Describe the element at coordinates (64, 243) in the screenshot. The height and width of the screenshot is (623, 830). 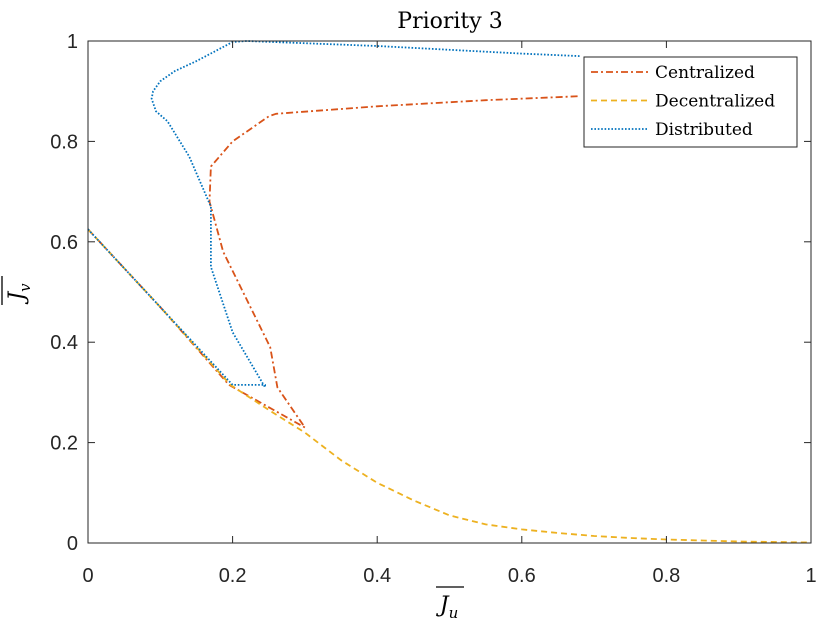
I see `y-tick-label: 0.6` at that location.